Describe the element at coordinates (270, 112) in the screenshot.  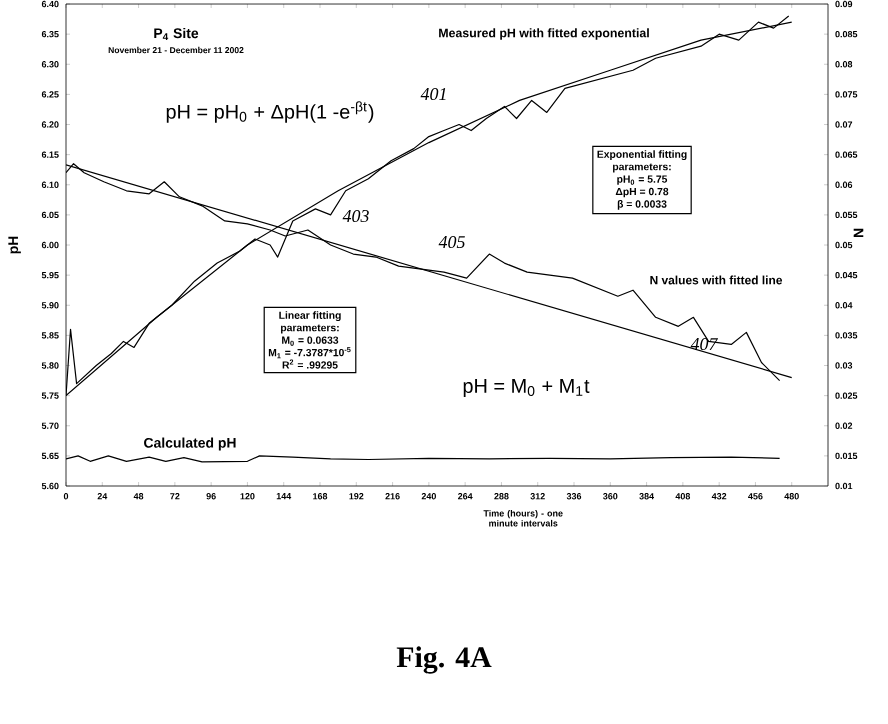
I see `annotation: pH = pH$_{0}$ + ΔpH(1 -e$^{-βt}$)` at that location.